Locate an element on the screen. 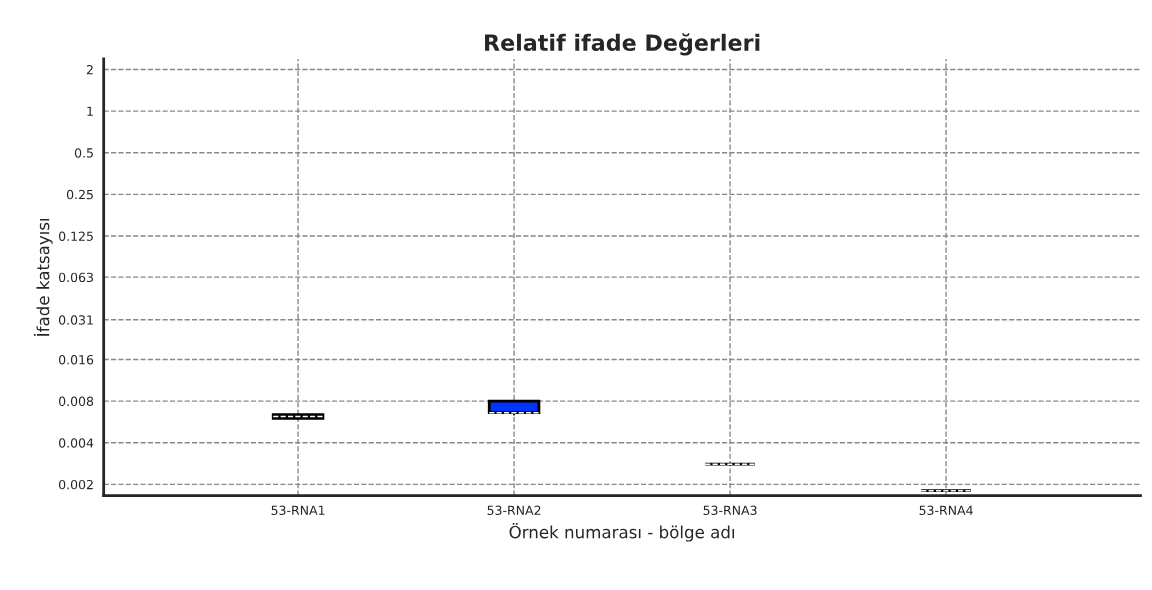  y-tick-label: 0.008 is located at coordinates (76, 401).